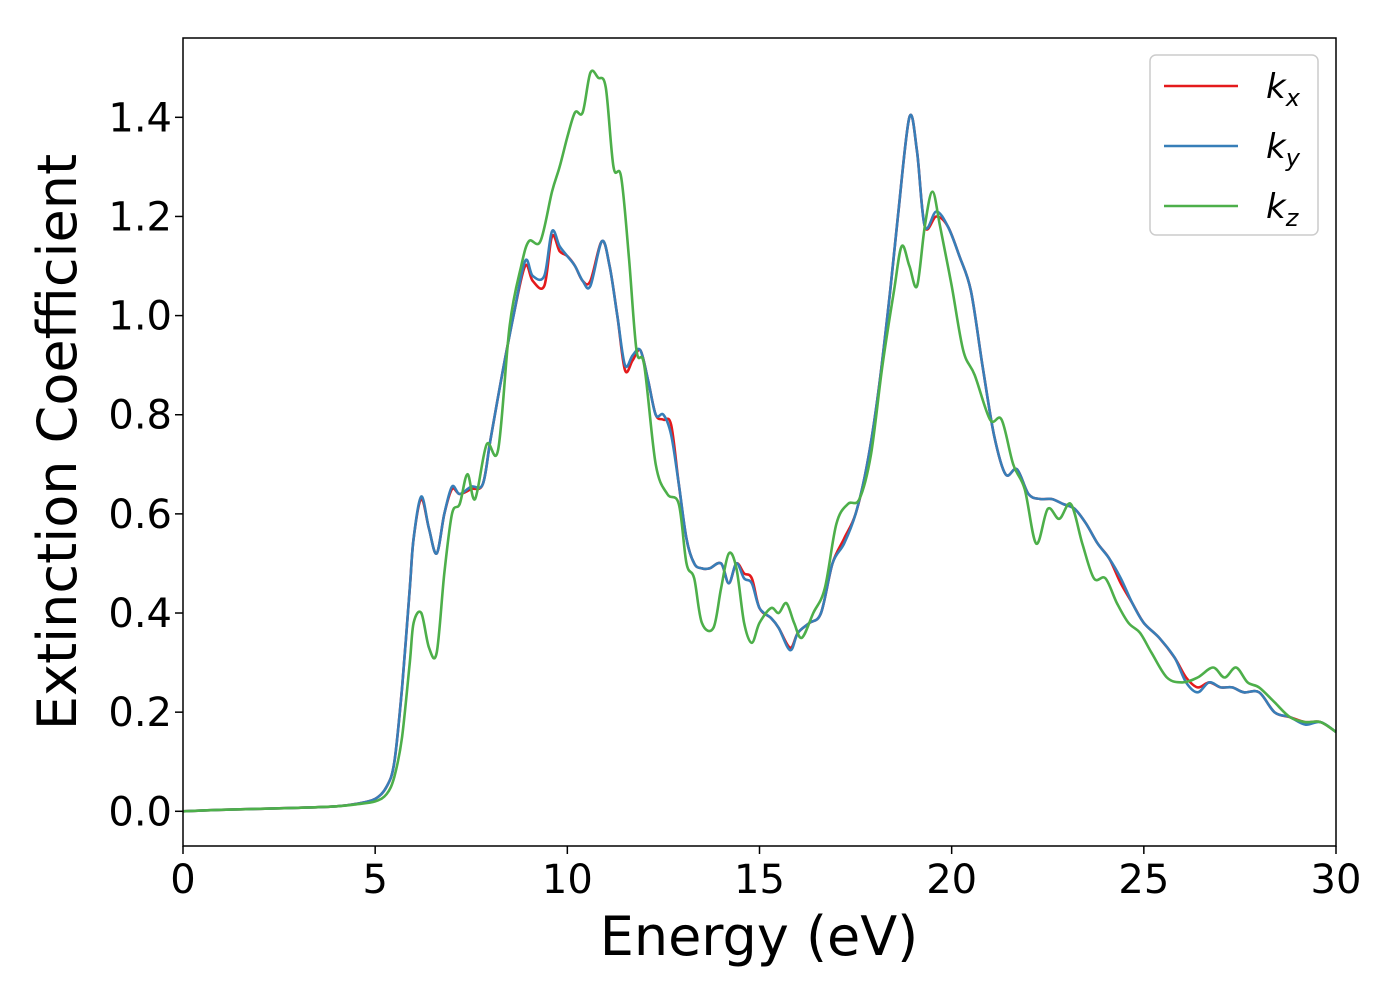  What do you see at coordinates (951, 880) in the screenshot?
I see `x-tick-label: 20` at bounding box center [951, 880].